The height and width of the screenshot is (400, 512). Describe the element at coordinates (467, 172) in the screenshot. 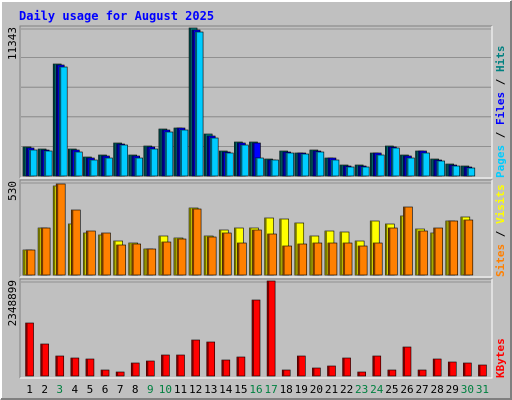

I see `bar-pages-day-30-shadow` at that location.